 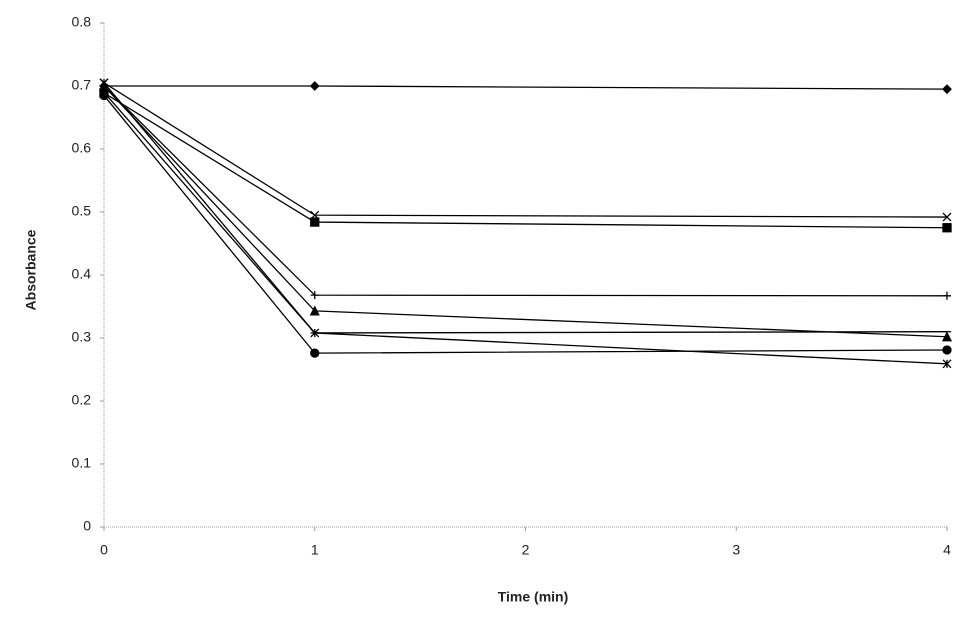 I want to click on y-tick-label: 0.5, so click(x=82, y=211).